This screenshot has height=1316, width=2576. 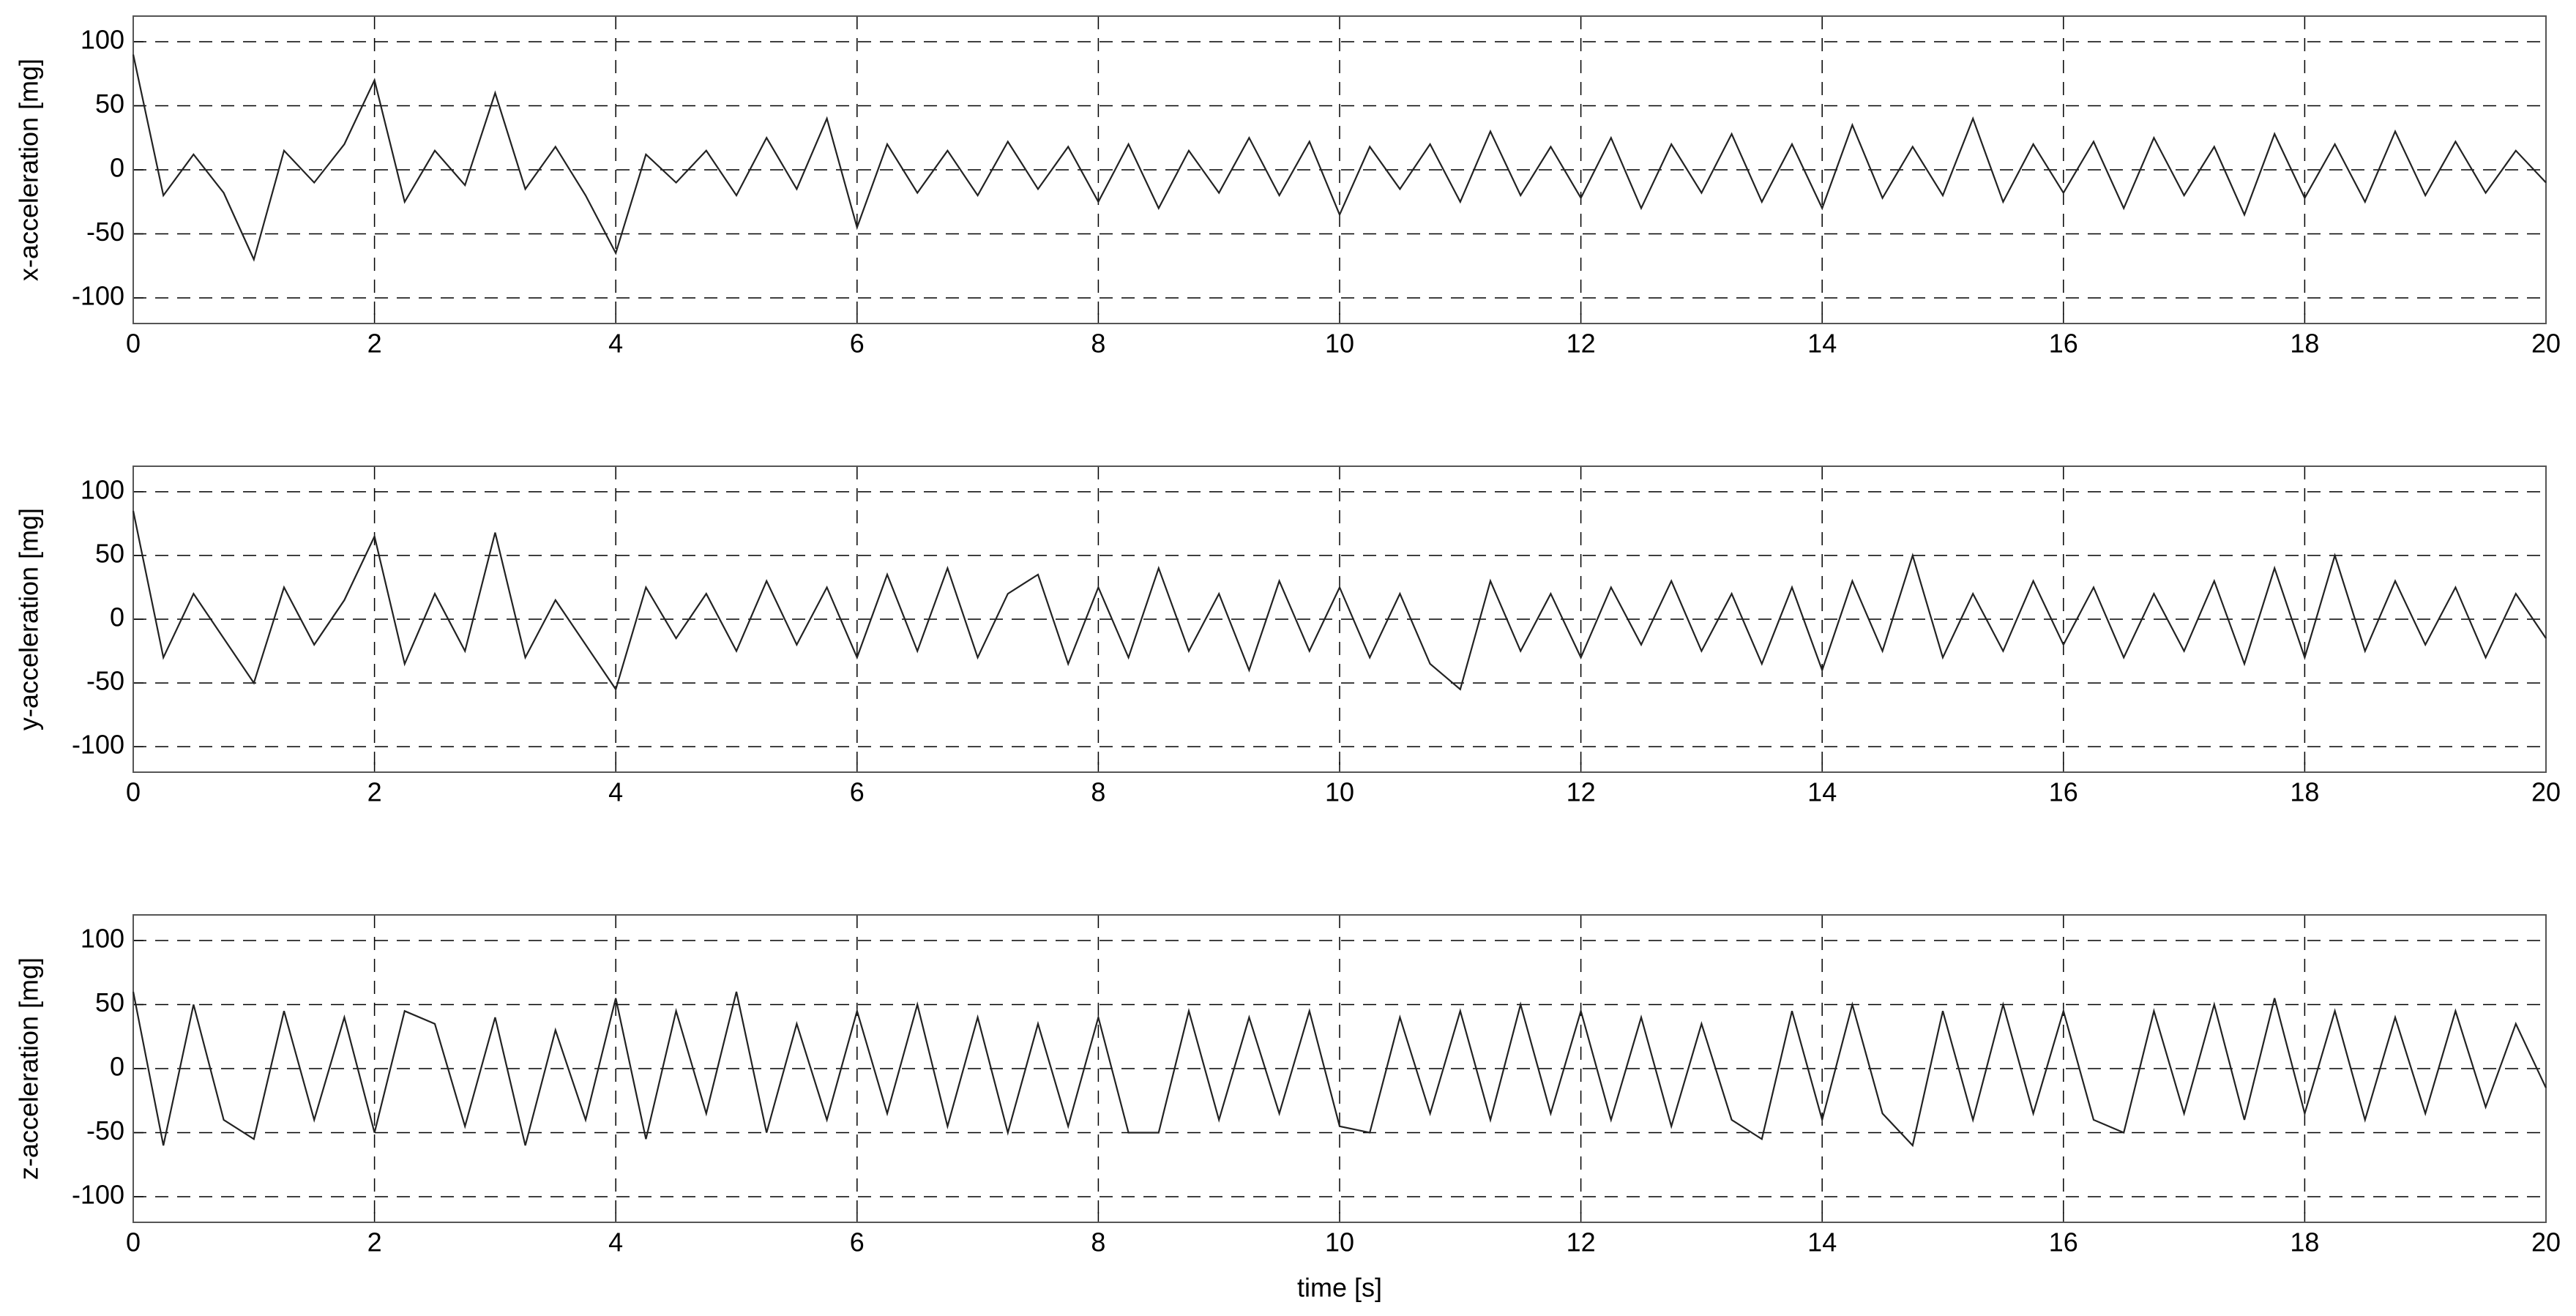 What do you see at coordinates (29, 1068) in the screenshot?
I see `y-axis-label: z-acceleration [mg]` at bounding box center [29, 1068].